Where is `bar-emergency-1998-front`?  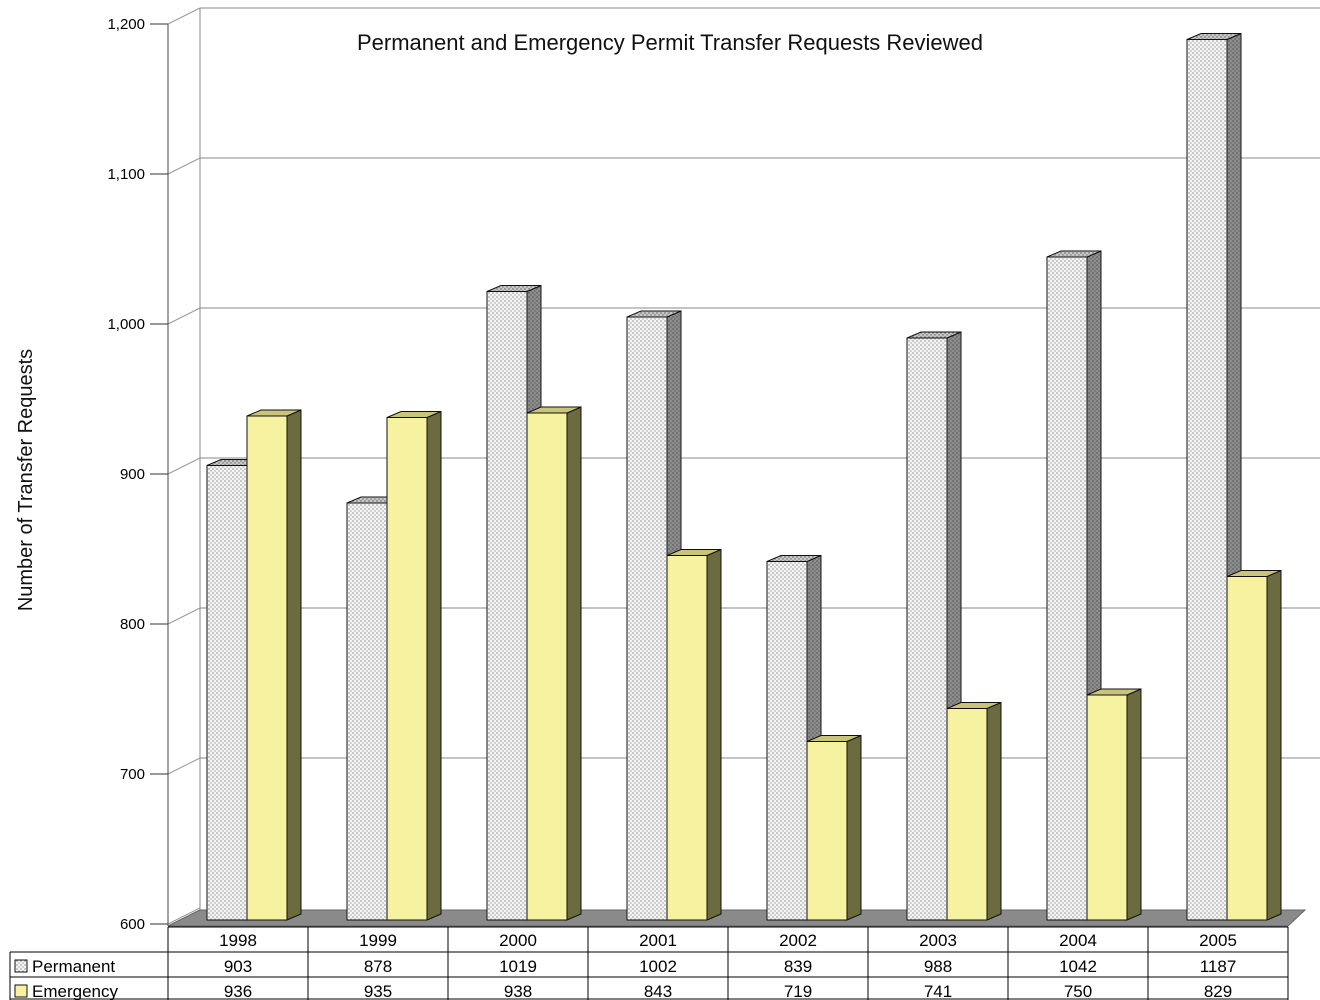
bar-emergency-1998-front is located at coordinates (267, 668).